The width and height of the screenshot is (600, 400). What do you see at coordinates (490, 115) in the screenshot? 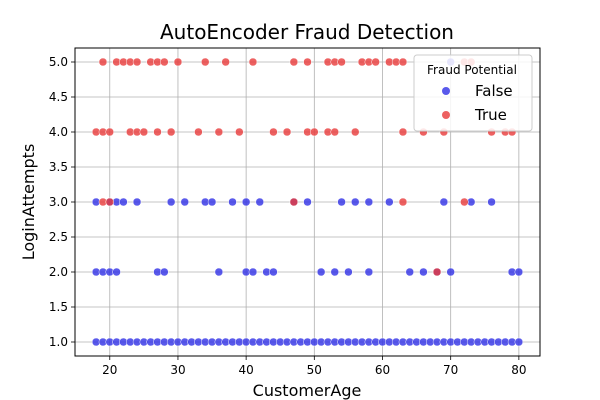
I see `legend-label-true: True` at bounding box center [490, 115].